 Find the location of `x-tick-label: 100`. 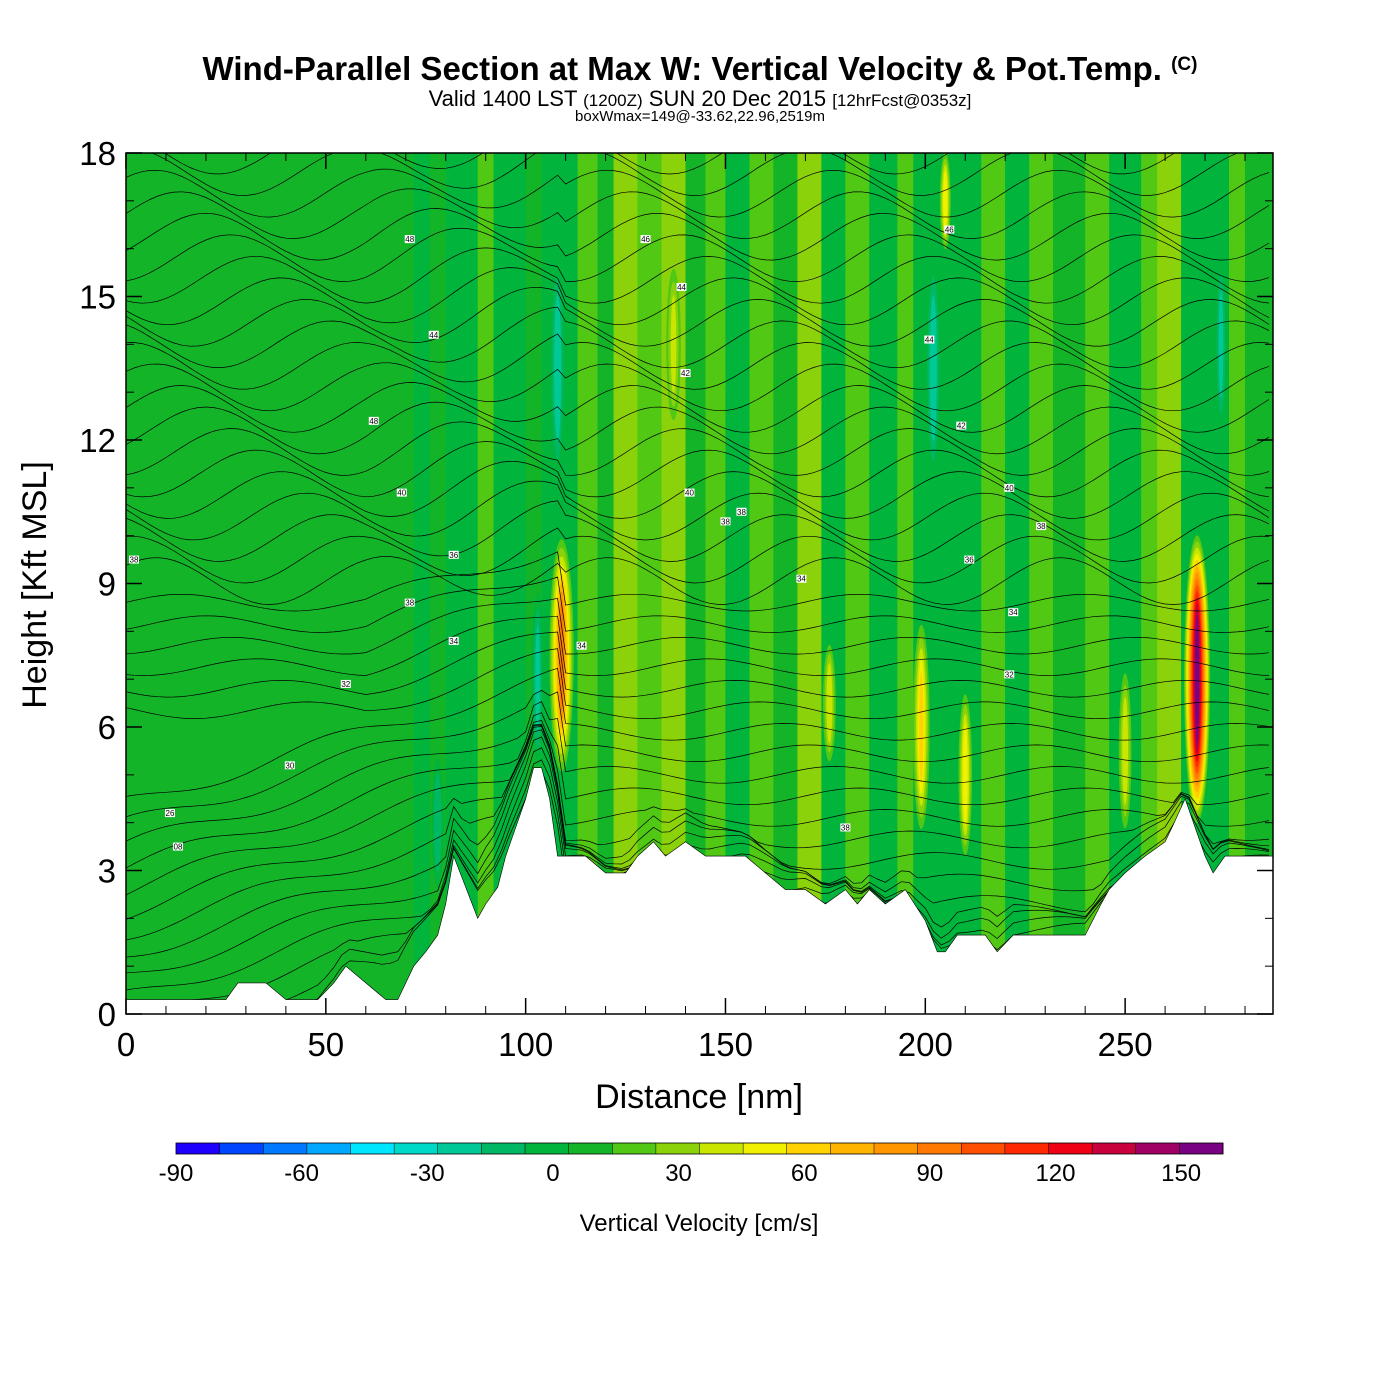

x-tick-label: 100 is located at coordinates (525, 1044).